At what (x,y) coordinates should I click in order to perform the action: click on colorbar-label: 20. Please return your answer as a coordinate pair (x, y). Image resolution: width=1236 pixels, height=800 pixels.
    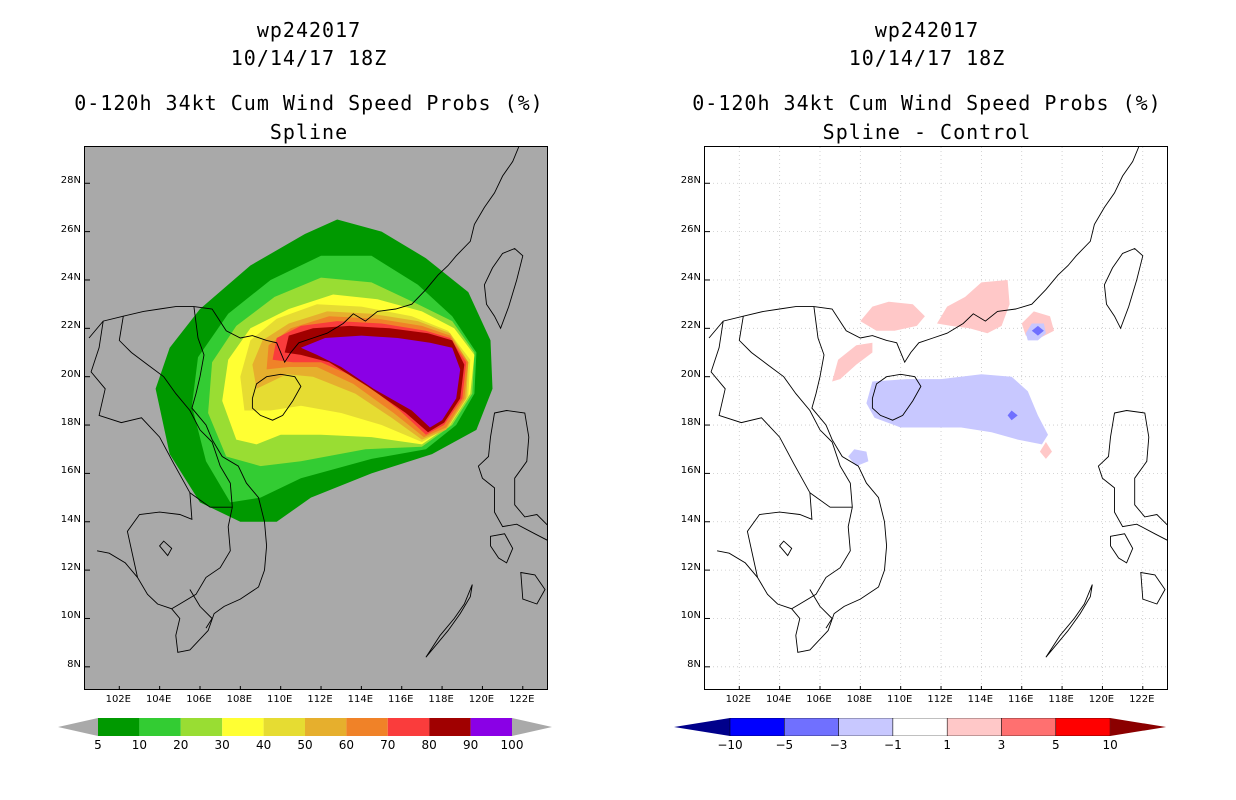
    Looking at the image, I should click on (181, 745).